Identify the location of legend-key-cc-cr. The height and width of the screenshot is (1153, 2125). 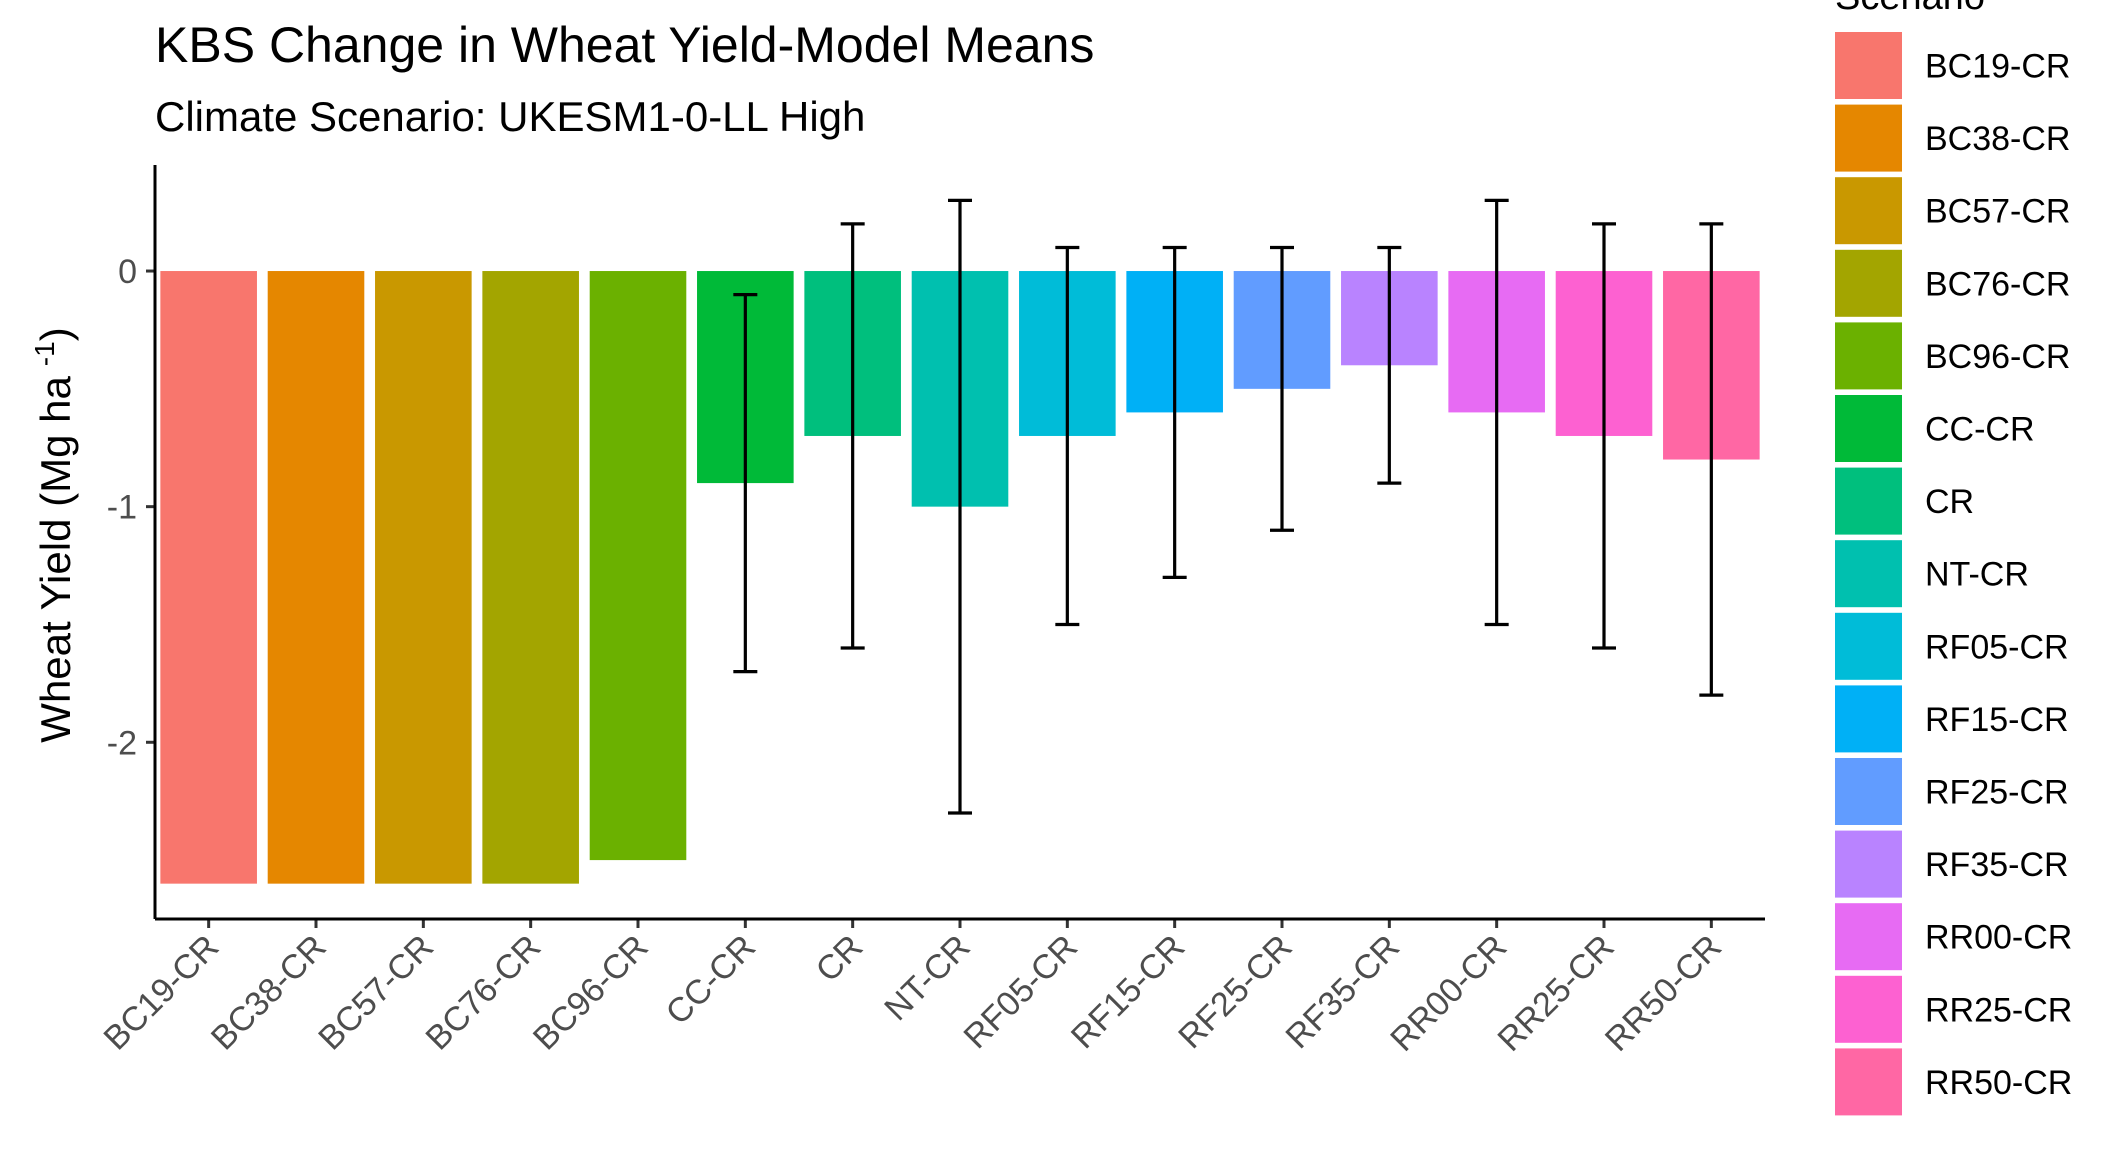
(1868, 428).